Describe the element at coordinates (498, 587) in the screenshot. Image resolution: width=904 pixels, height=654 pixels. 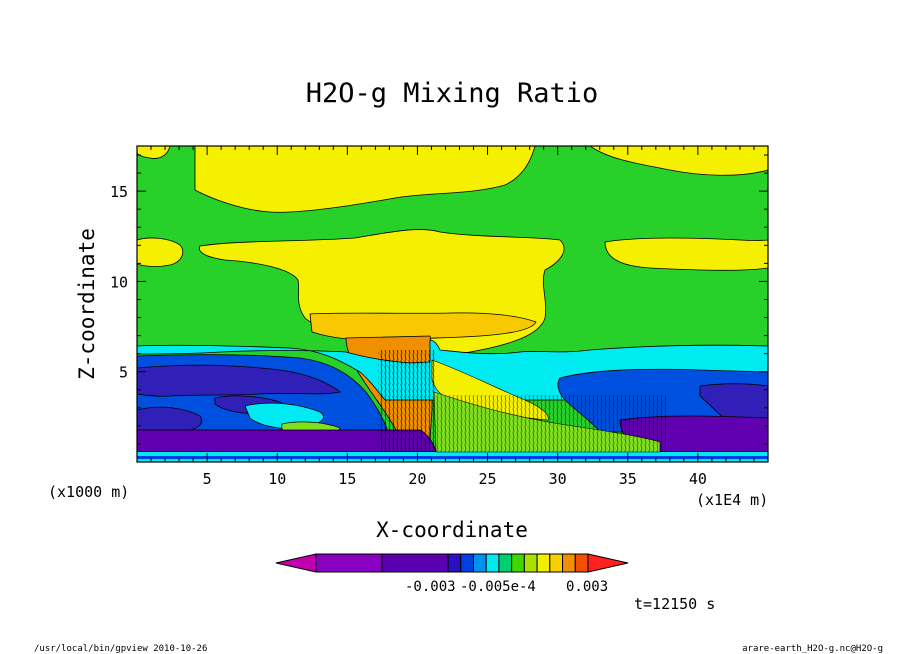
I see `colorbar-label-2: -0.005e-4` at that location.